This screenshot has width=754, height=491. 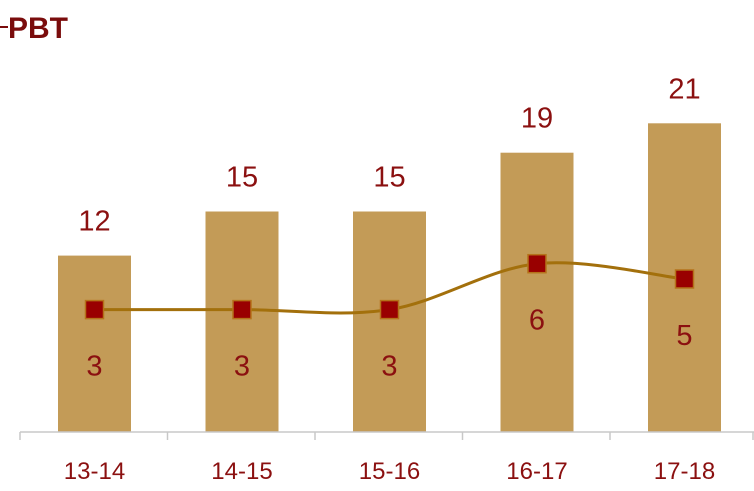 What do you see at coordinates (242, 367) in the screenshot?
I see `line-label-14-15: 3` at bounding box center [242, 367].